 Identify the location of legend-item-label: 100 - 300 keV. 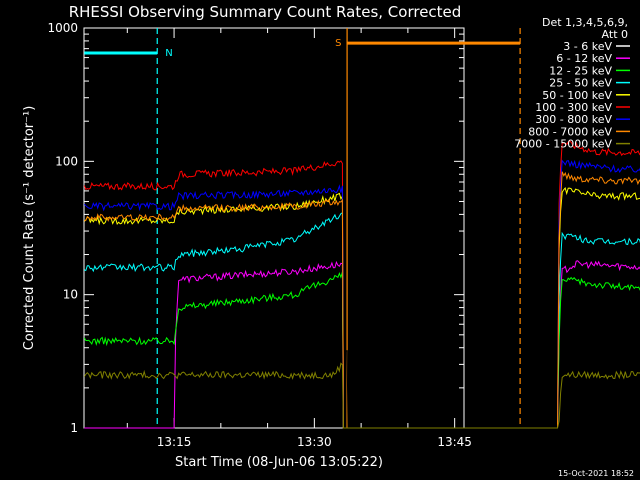
(573, 107).